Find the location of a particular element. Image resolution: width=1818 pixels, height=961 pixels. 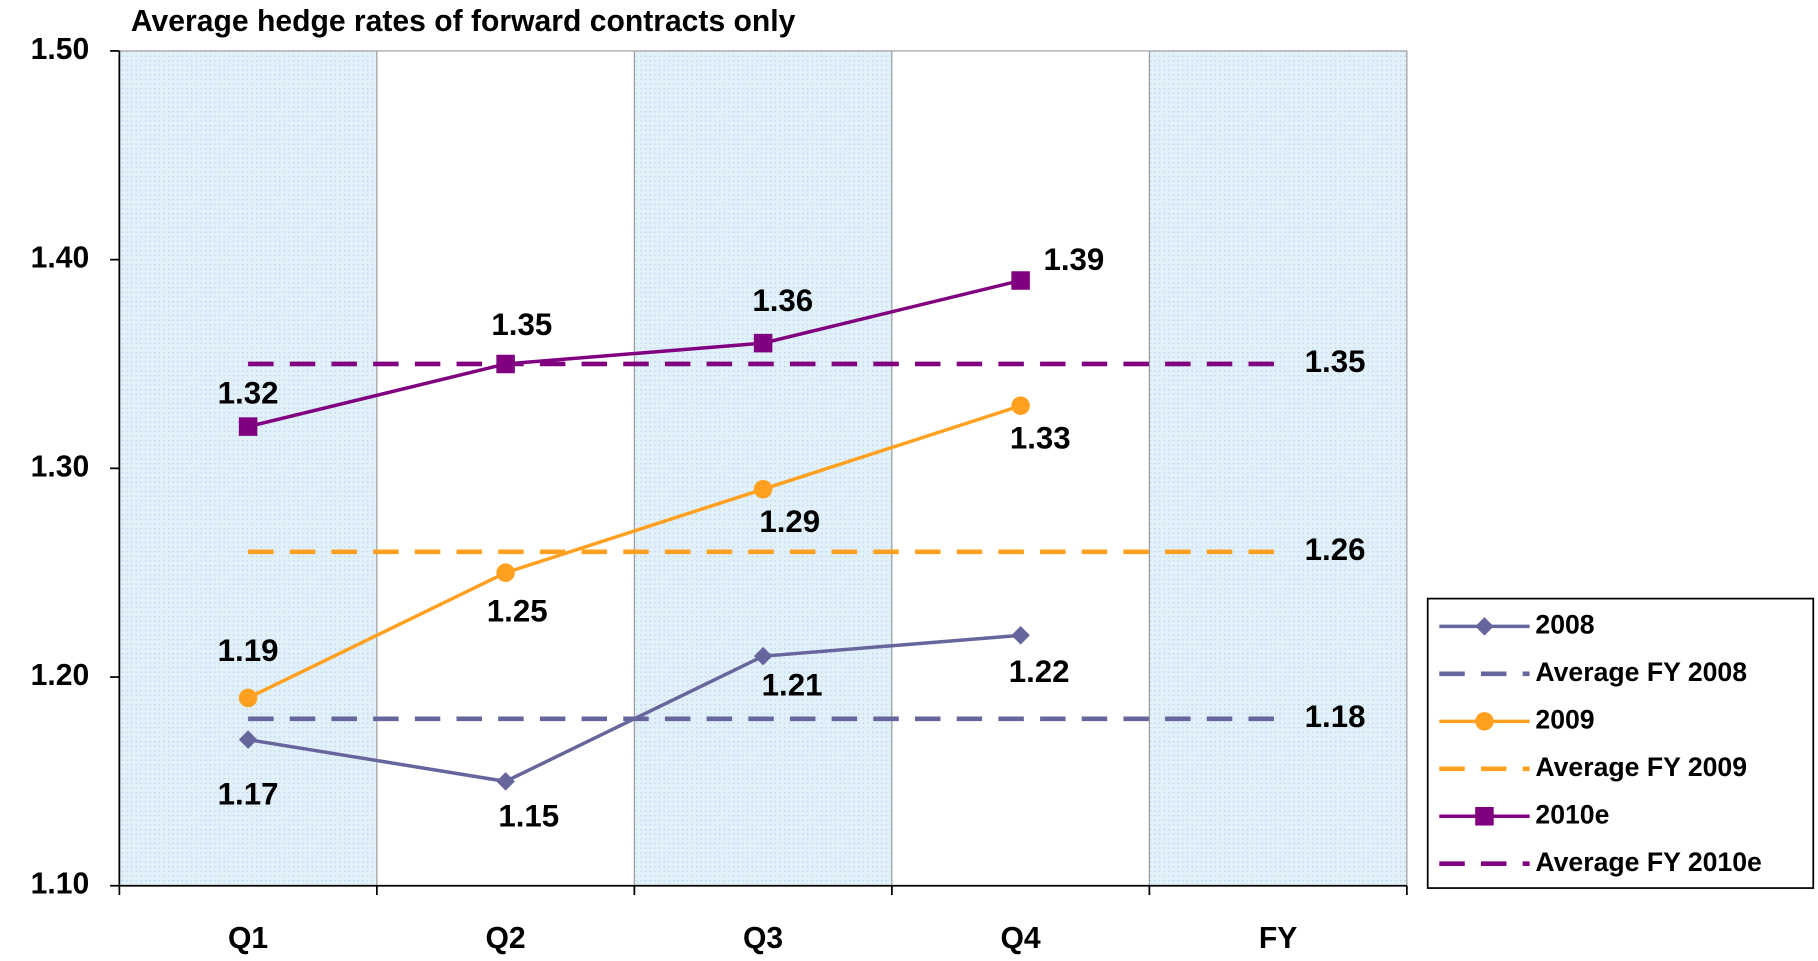

data-label: 1.39 is located at coordinates (1073, 259).